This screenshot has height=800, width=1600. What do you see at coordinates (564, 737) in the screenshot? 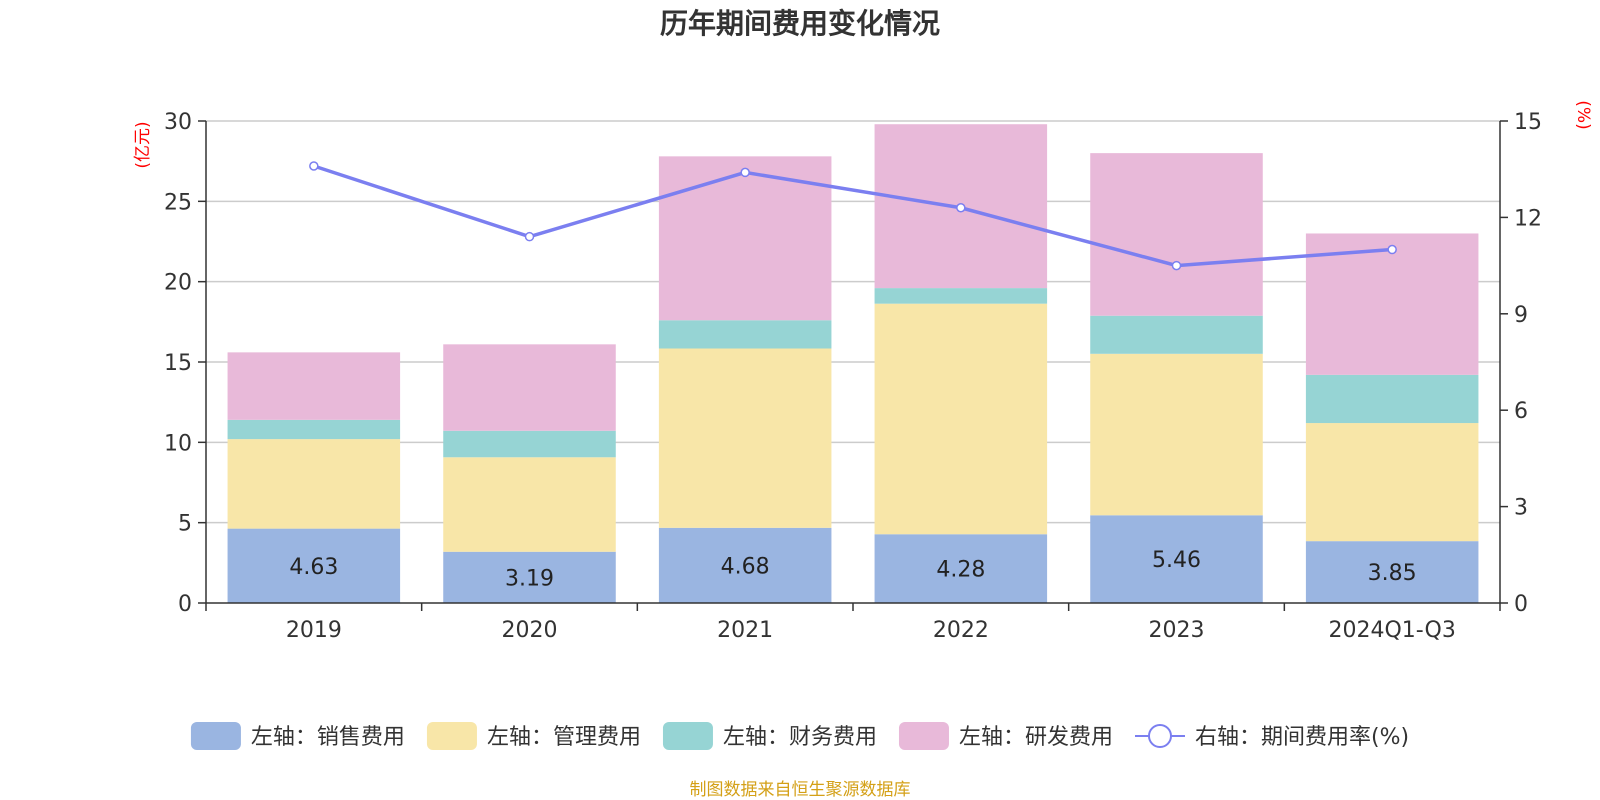
I see `legend-label: 左轴：管理费用` at bounding box center [564, 737].